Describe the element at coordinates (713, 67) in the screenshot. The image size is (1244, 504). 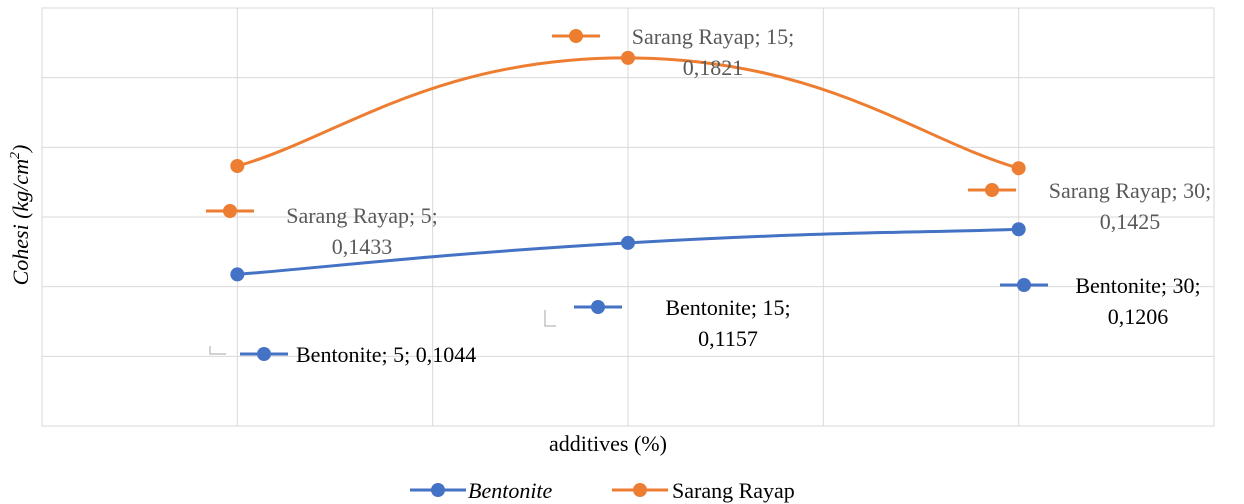
I see `data-label-text: 0,1821` at that location.